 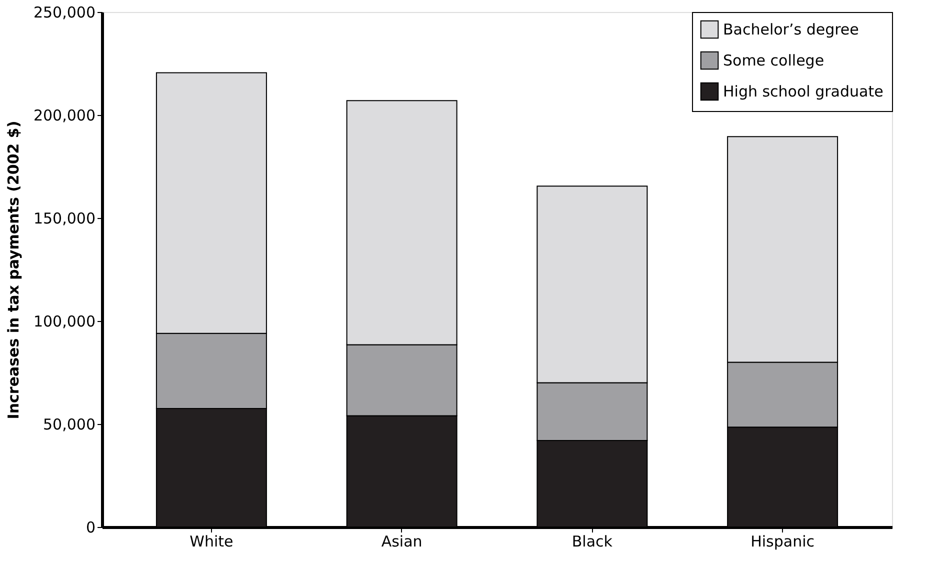 What do you see at coordinates (773, 61) in the screenshot?
I see `legend-label: Some college` at bounding box center [773, 61].